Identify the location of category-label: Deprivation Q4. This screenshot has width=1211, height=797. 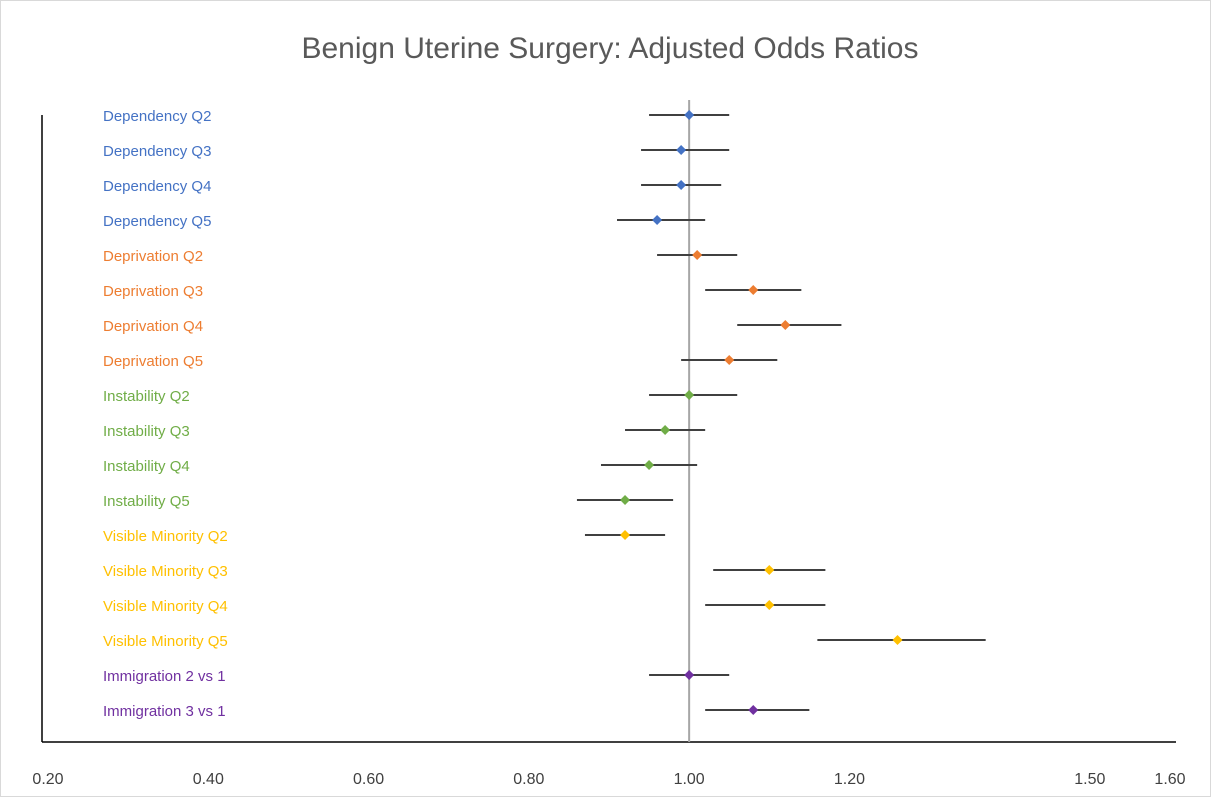
(153, 326).